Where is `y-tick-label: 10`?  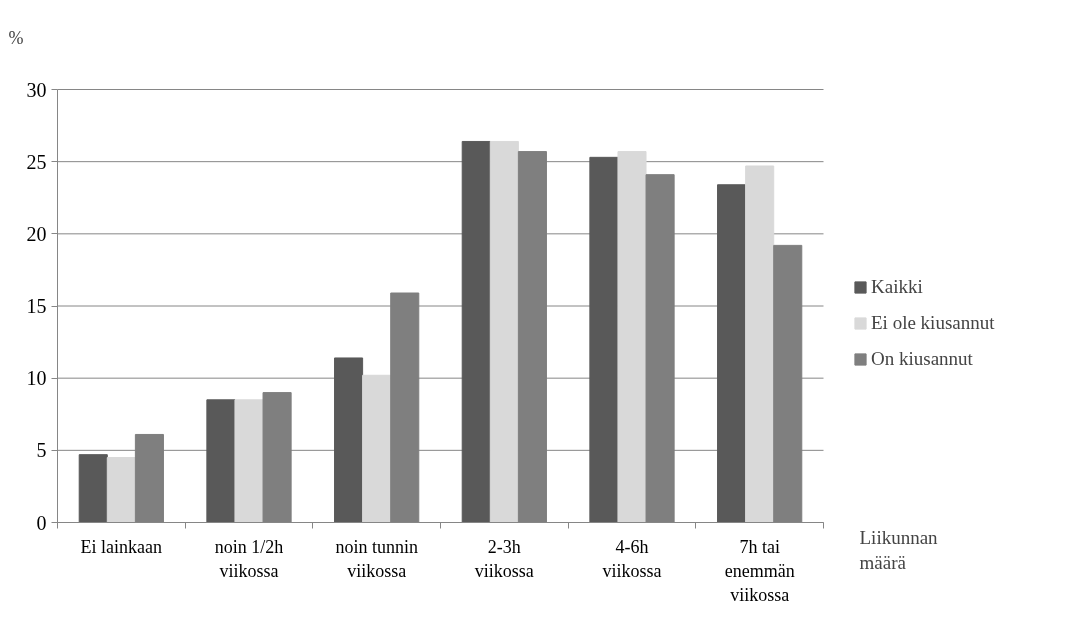 y-tick-label: 10 is located at coordinates (36, 378).